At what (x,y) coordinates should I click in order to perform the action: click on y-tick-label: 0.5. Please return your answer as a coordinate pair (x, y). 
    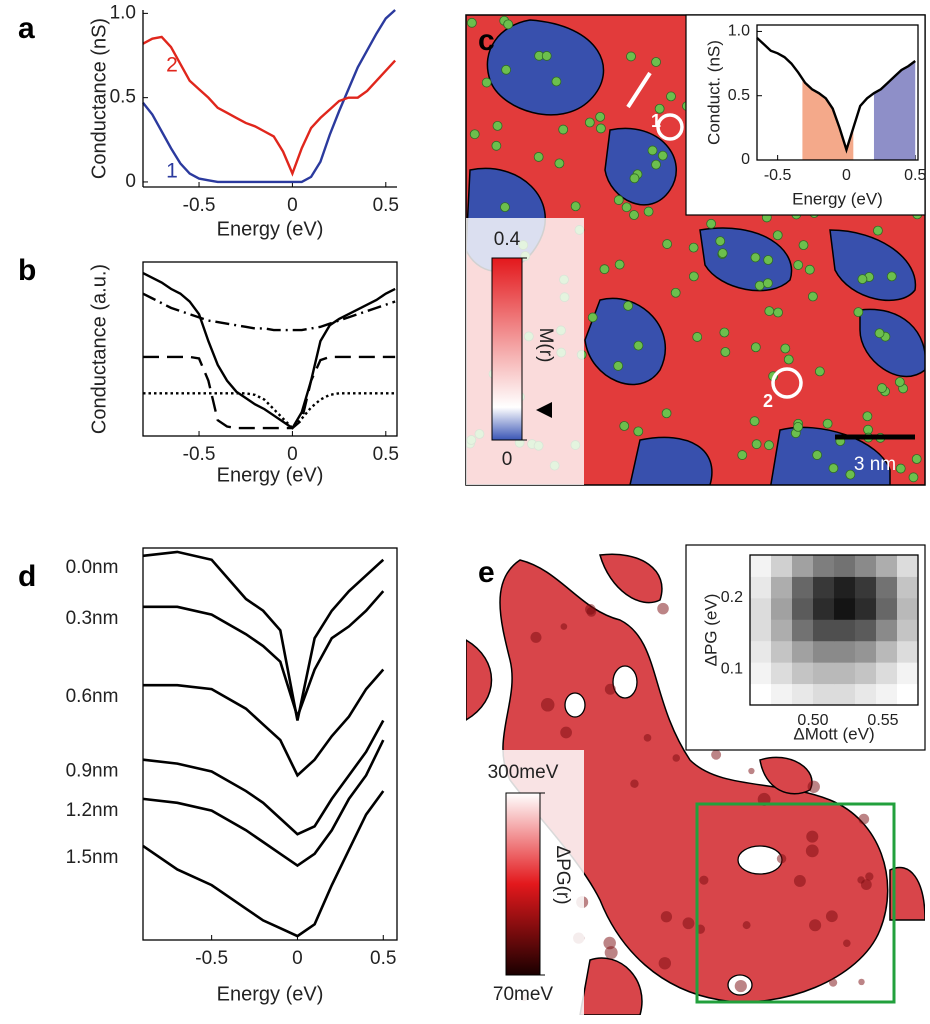
    Looking at the image, I should click on (123, 97).